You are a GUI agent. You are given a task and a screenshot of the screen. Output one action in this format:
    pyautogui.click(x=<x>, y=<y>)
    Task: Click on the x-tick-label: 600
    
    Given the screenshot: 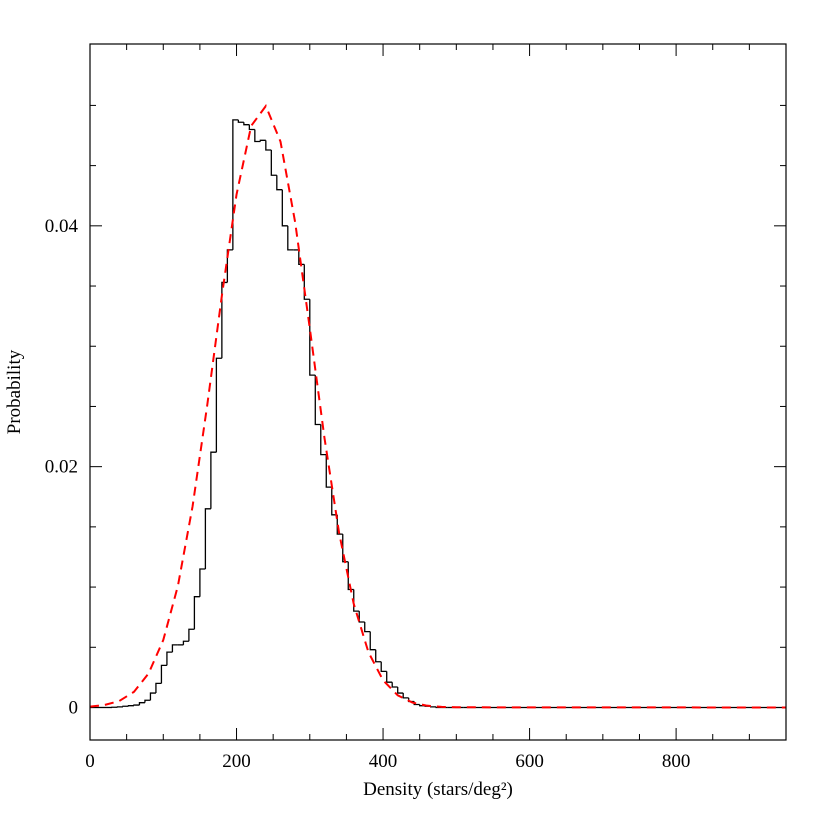 What is the action you would take?
    pyautogui.click(x=529, y=761)
    